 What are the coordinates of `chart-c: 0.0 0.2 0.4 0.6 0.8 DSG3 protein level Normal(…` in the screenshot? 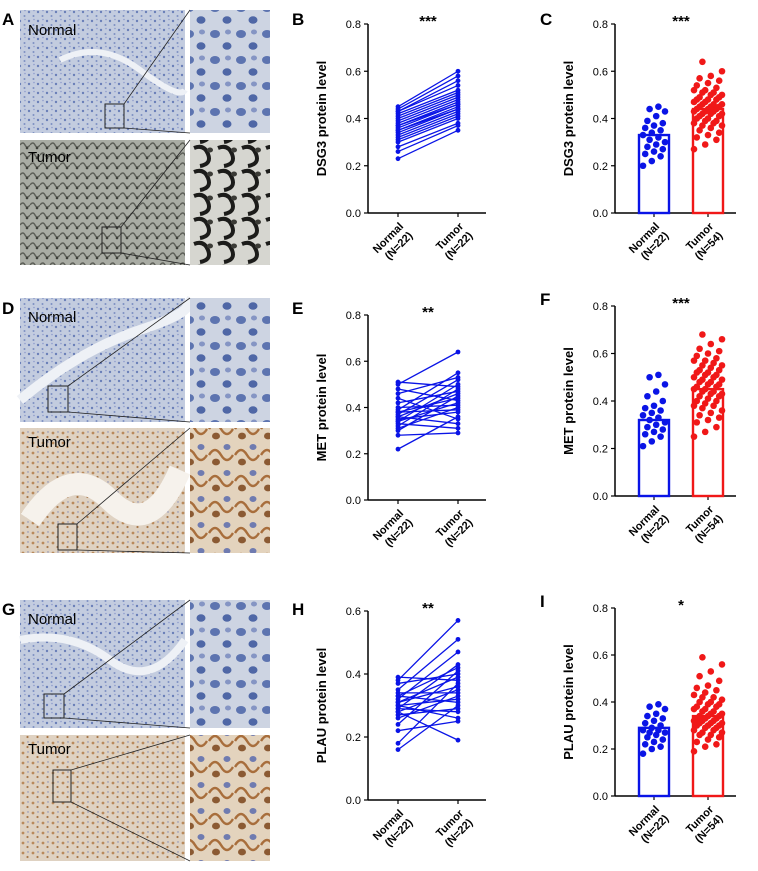 It's located at (648, 137).